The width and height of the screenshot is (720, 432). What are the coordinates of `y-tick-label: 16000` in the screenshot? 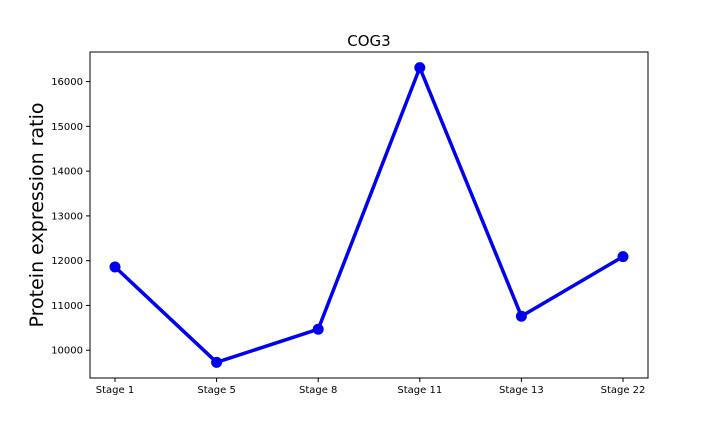 It's located at (67, 82).